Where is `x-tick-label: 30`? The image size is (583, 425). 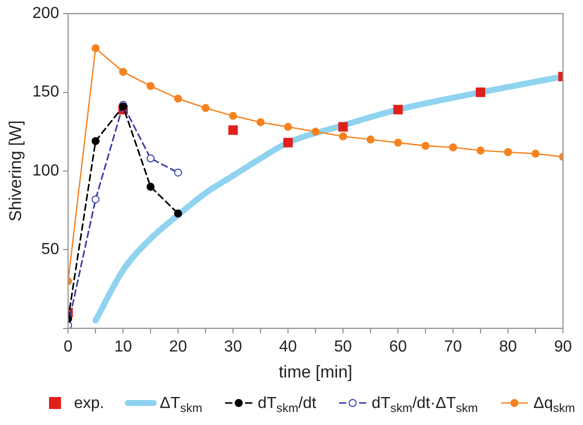 x-tick-label: 30 is located at coordinates (233, 347).